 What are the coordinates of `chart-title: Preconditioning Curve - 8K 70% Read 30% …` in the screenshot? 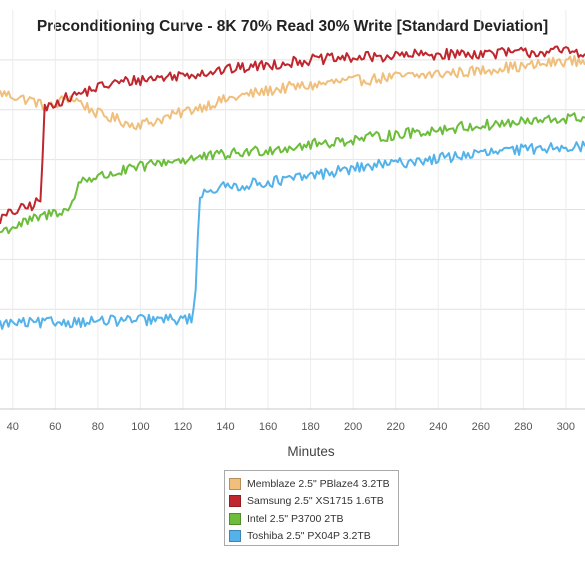 It's located at (292, 26).